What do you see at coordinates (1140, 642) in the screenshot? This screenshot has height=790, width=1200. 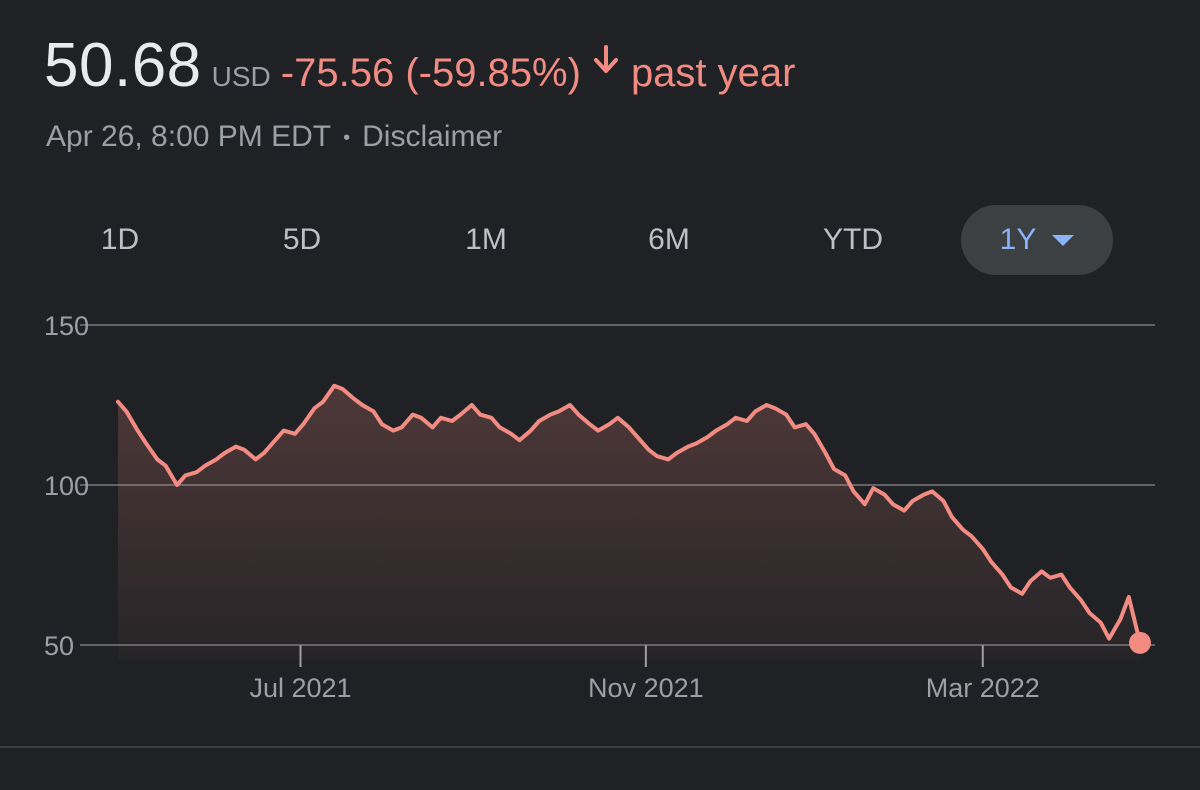 I see `current-price-marker` at bounding box center [1140, 642].